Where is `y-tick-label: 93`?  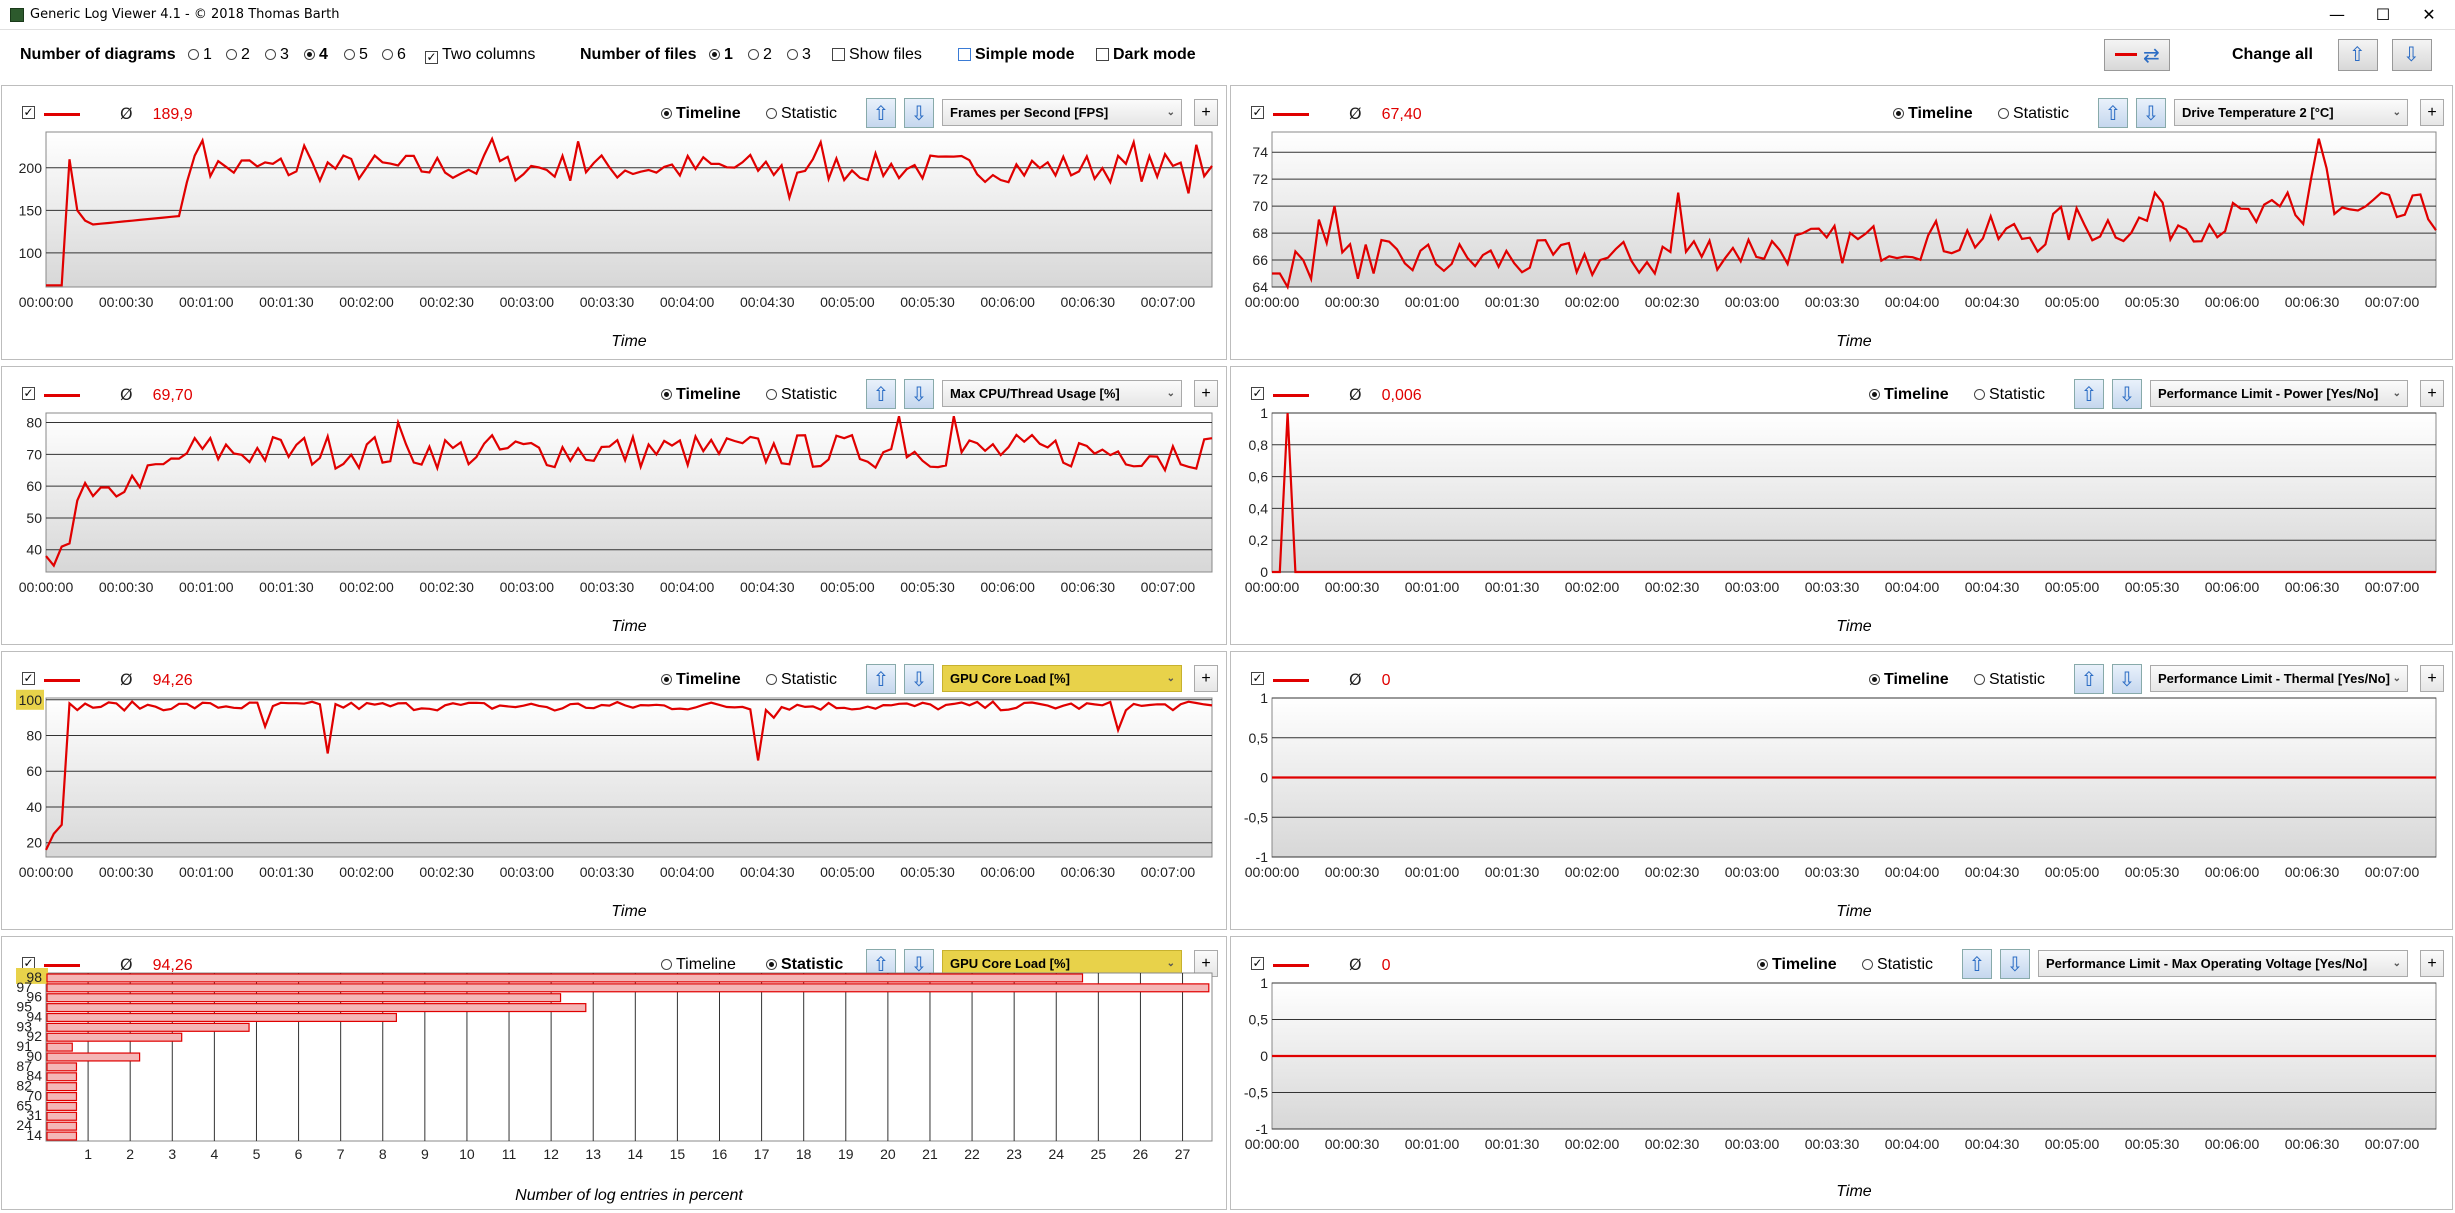 y-tick-label: 93 is located at coordinates (24, 1026).